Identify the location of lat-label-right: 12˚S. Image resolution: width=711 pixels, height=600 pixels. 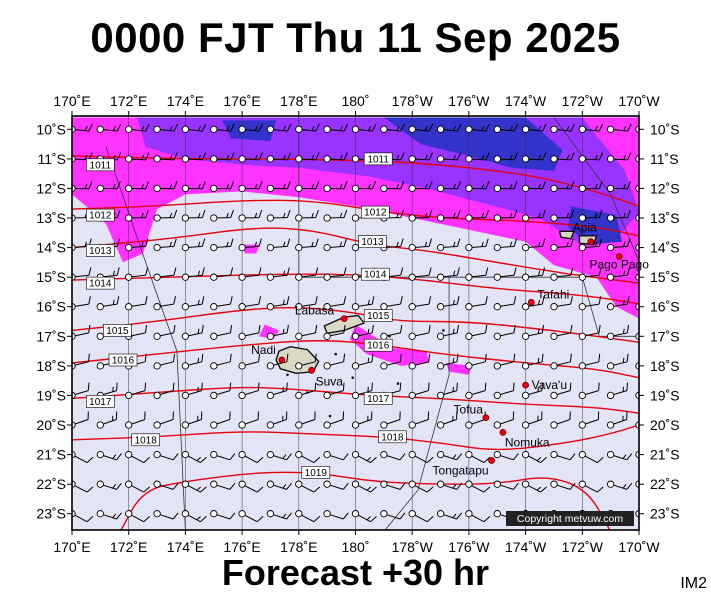
(665, 188).